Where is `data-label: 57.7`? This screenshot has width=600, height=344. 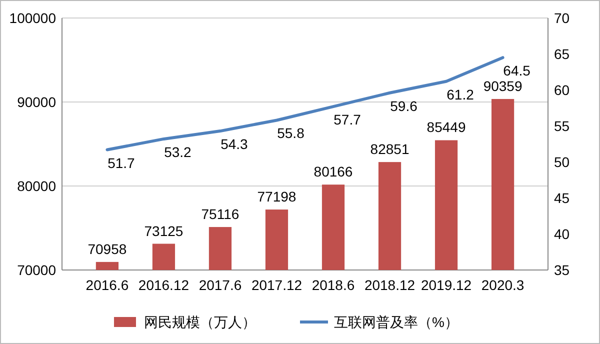 data-label: 57.7 is located at coordinates (348, 120).